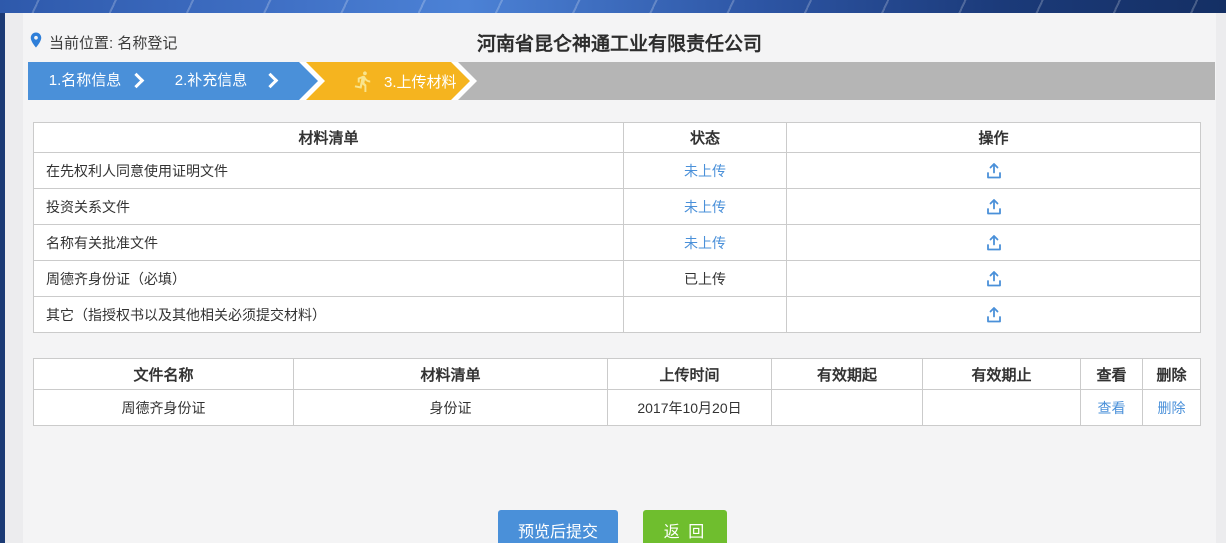  I want to click on tab-step-1-name-info: 1.名称信息, so click(85, 80).